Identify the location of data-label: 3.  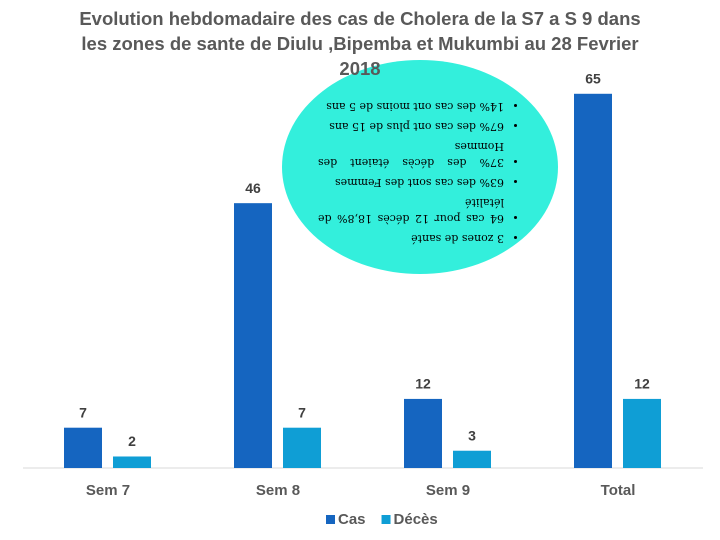
(472, 435).